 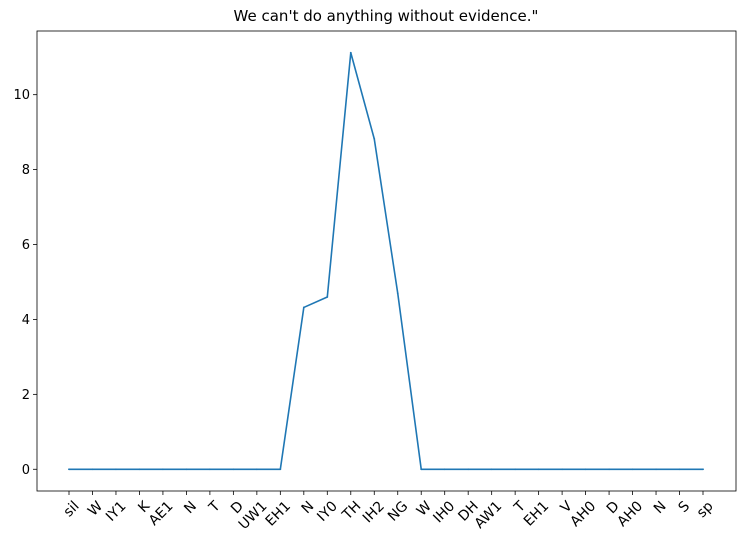 I want to click on x-tick-label: TH, so click(x=352, y=511).